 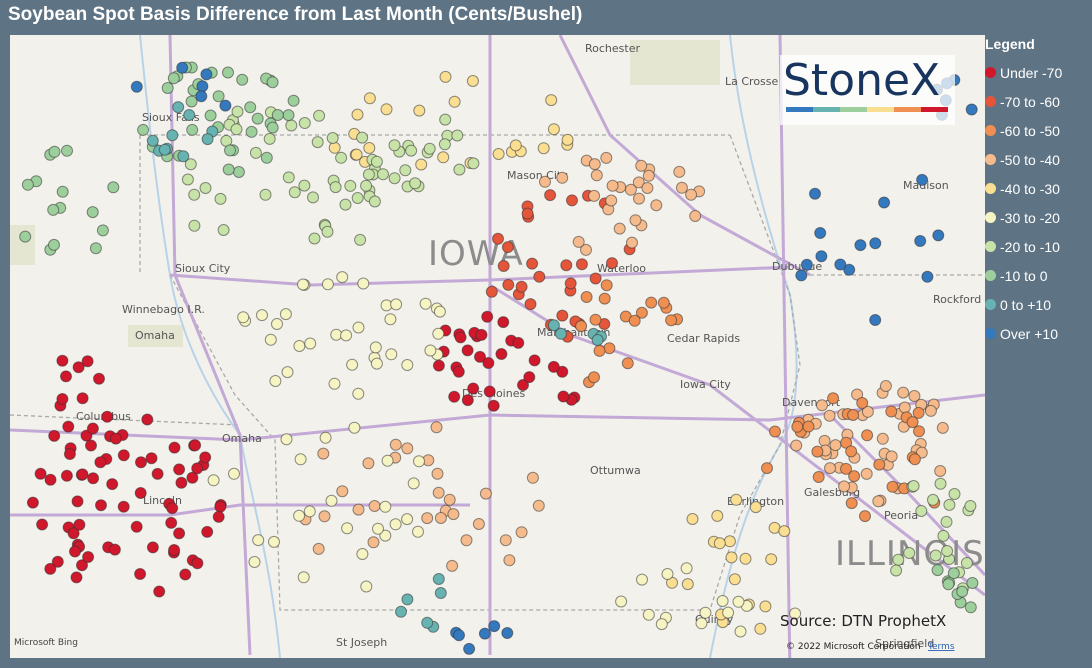 What do you see at coordinates (907, 109) in the screenshot?
I see `logo-bar` at bounding box center [907, 109].